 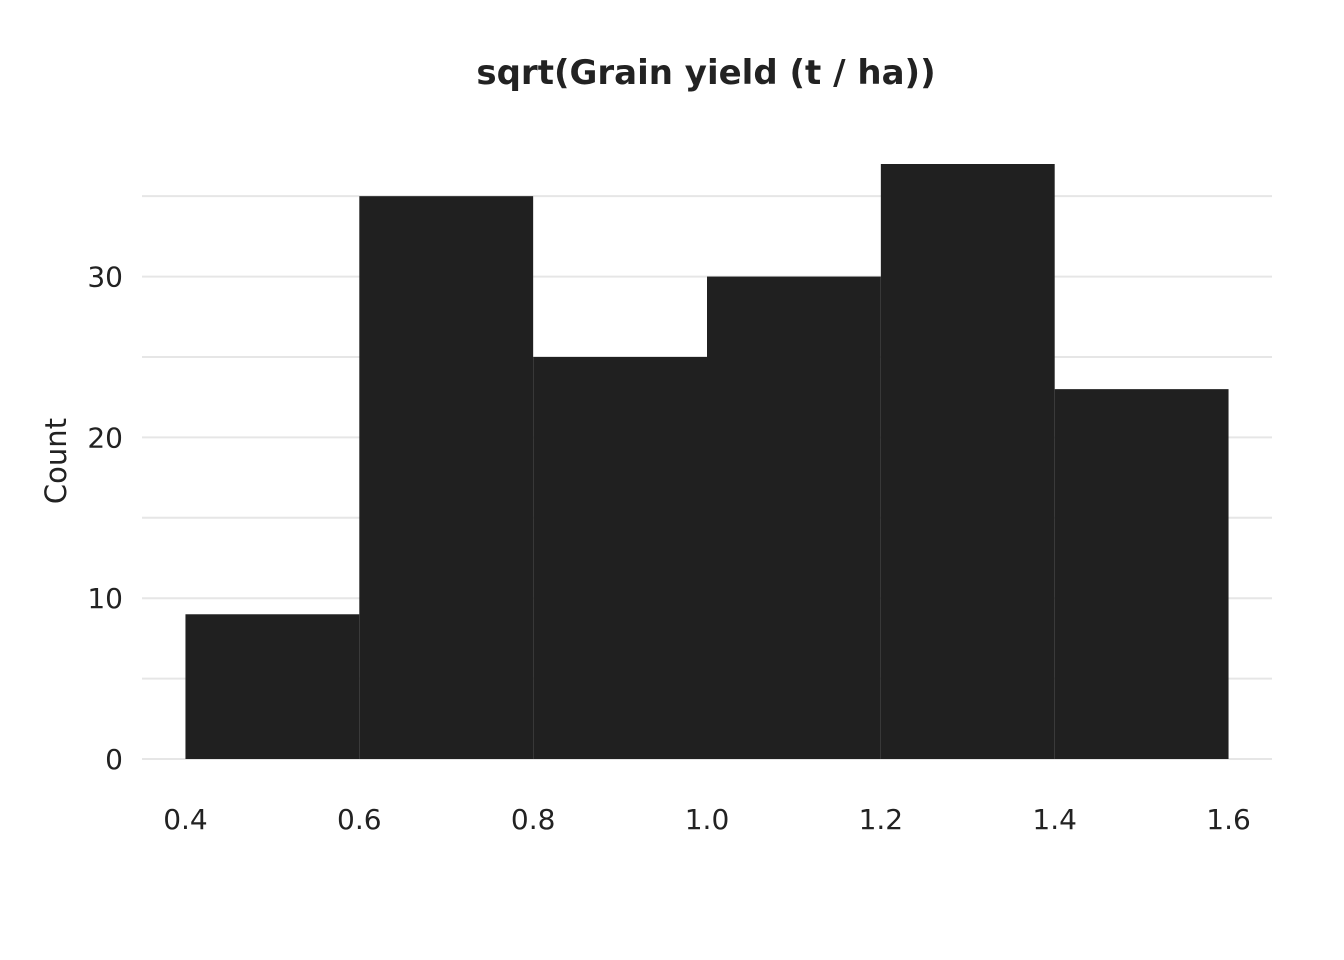 I want to click on x-tick-label: 1.6, so click(x=1228, y=819).